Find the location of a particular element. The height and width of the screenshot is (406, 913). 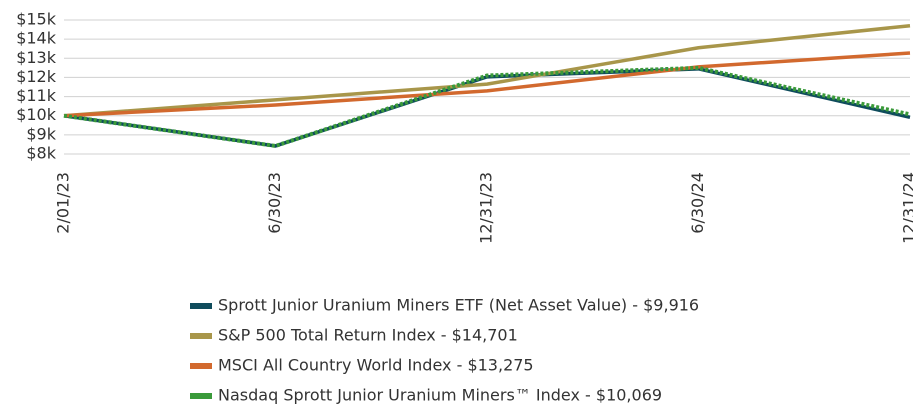

y-tick-label: $13k is located at coordinates (36, 57).